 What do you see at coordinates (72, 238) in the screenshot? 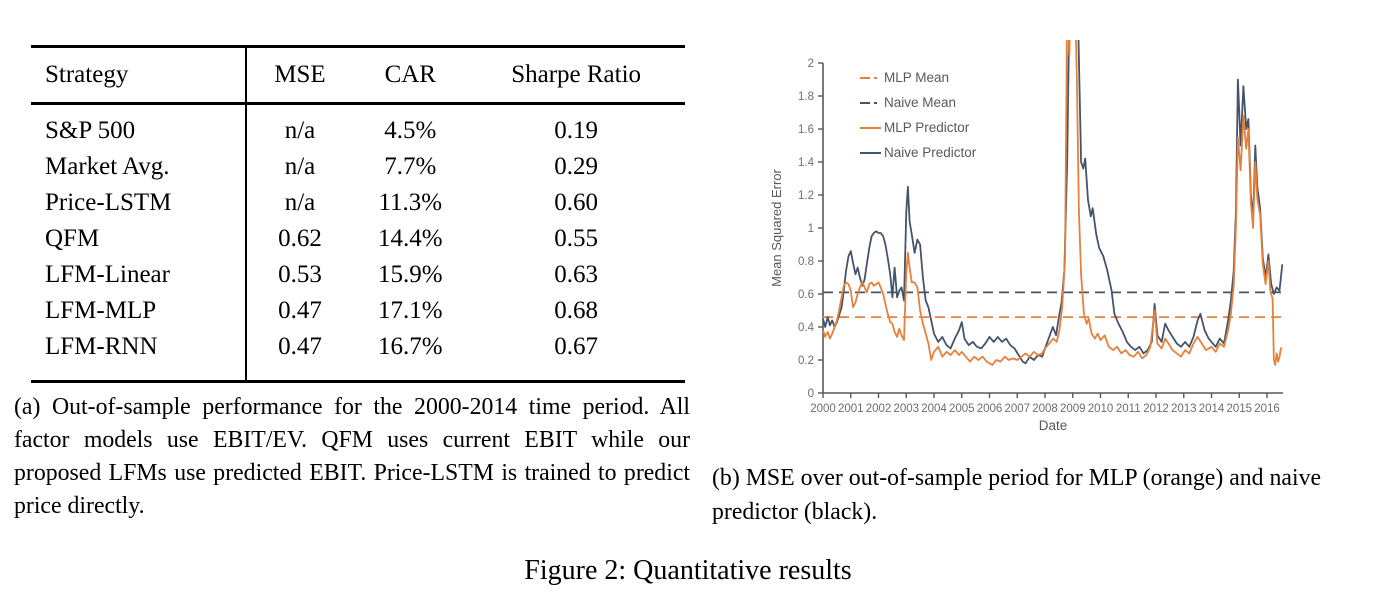
I see `table-cell: QFM` at bounding box center [72, 238].